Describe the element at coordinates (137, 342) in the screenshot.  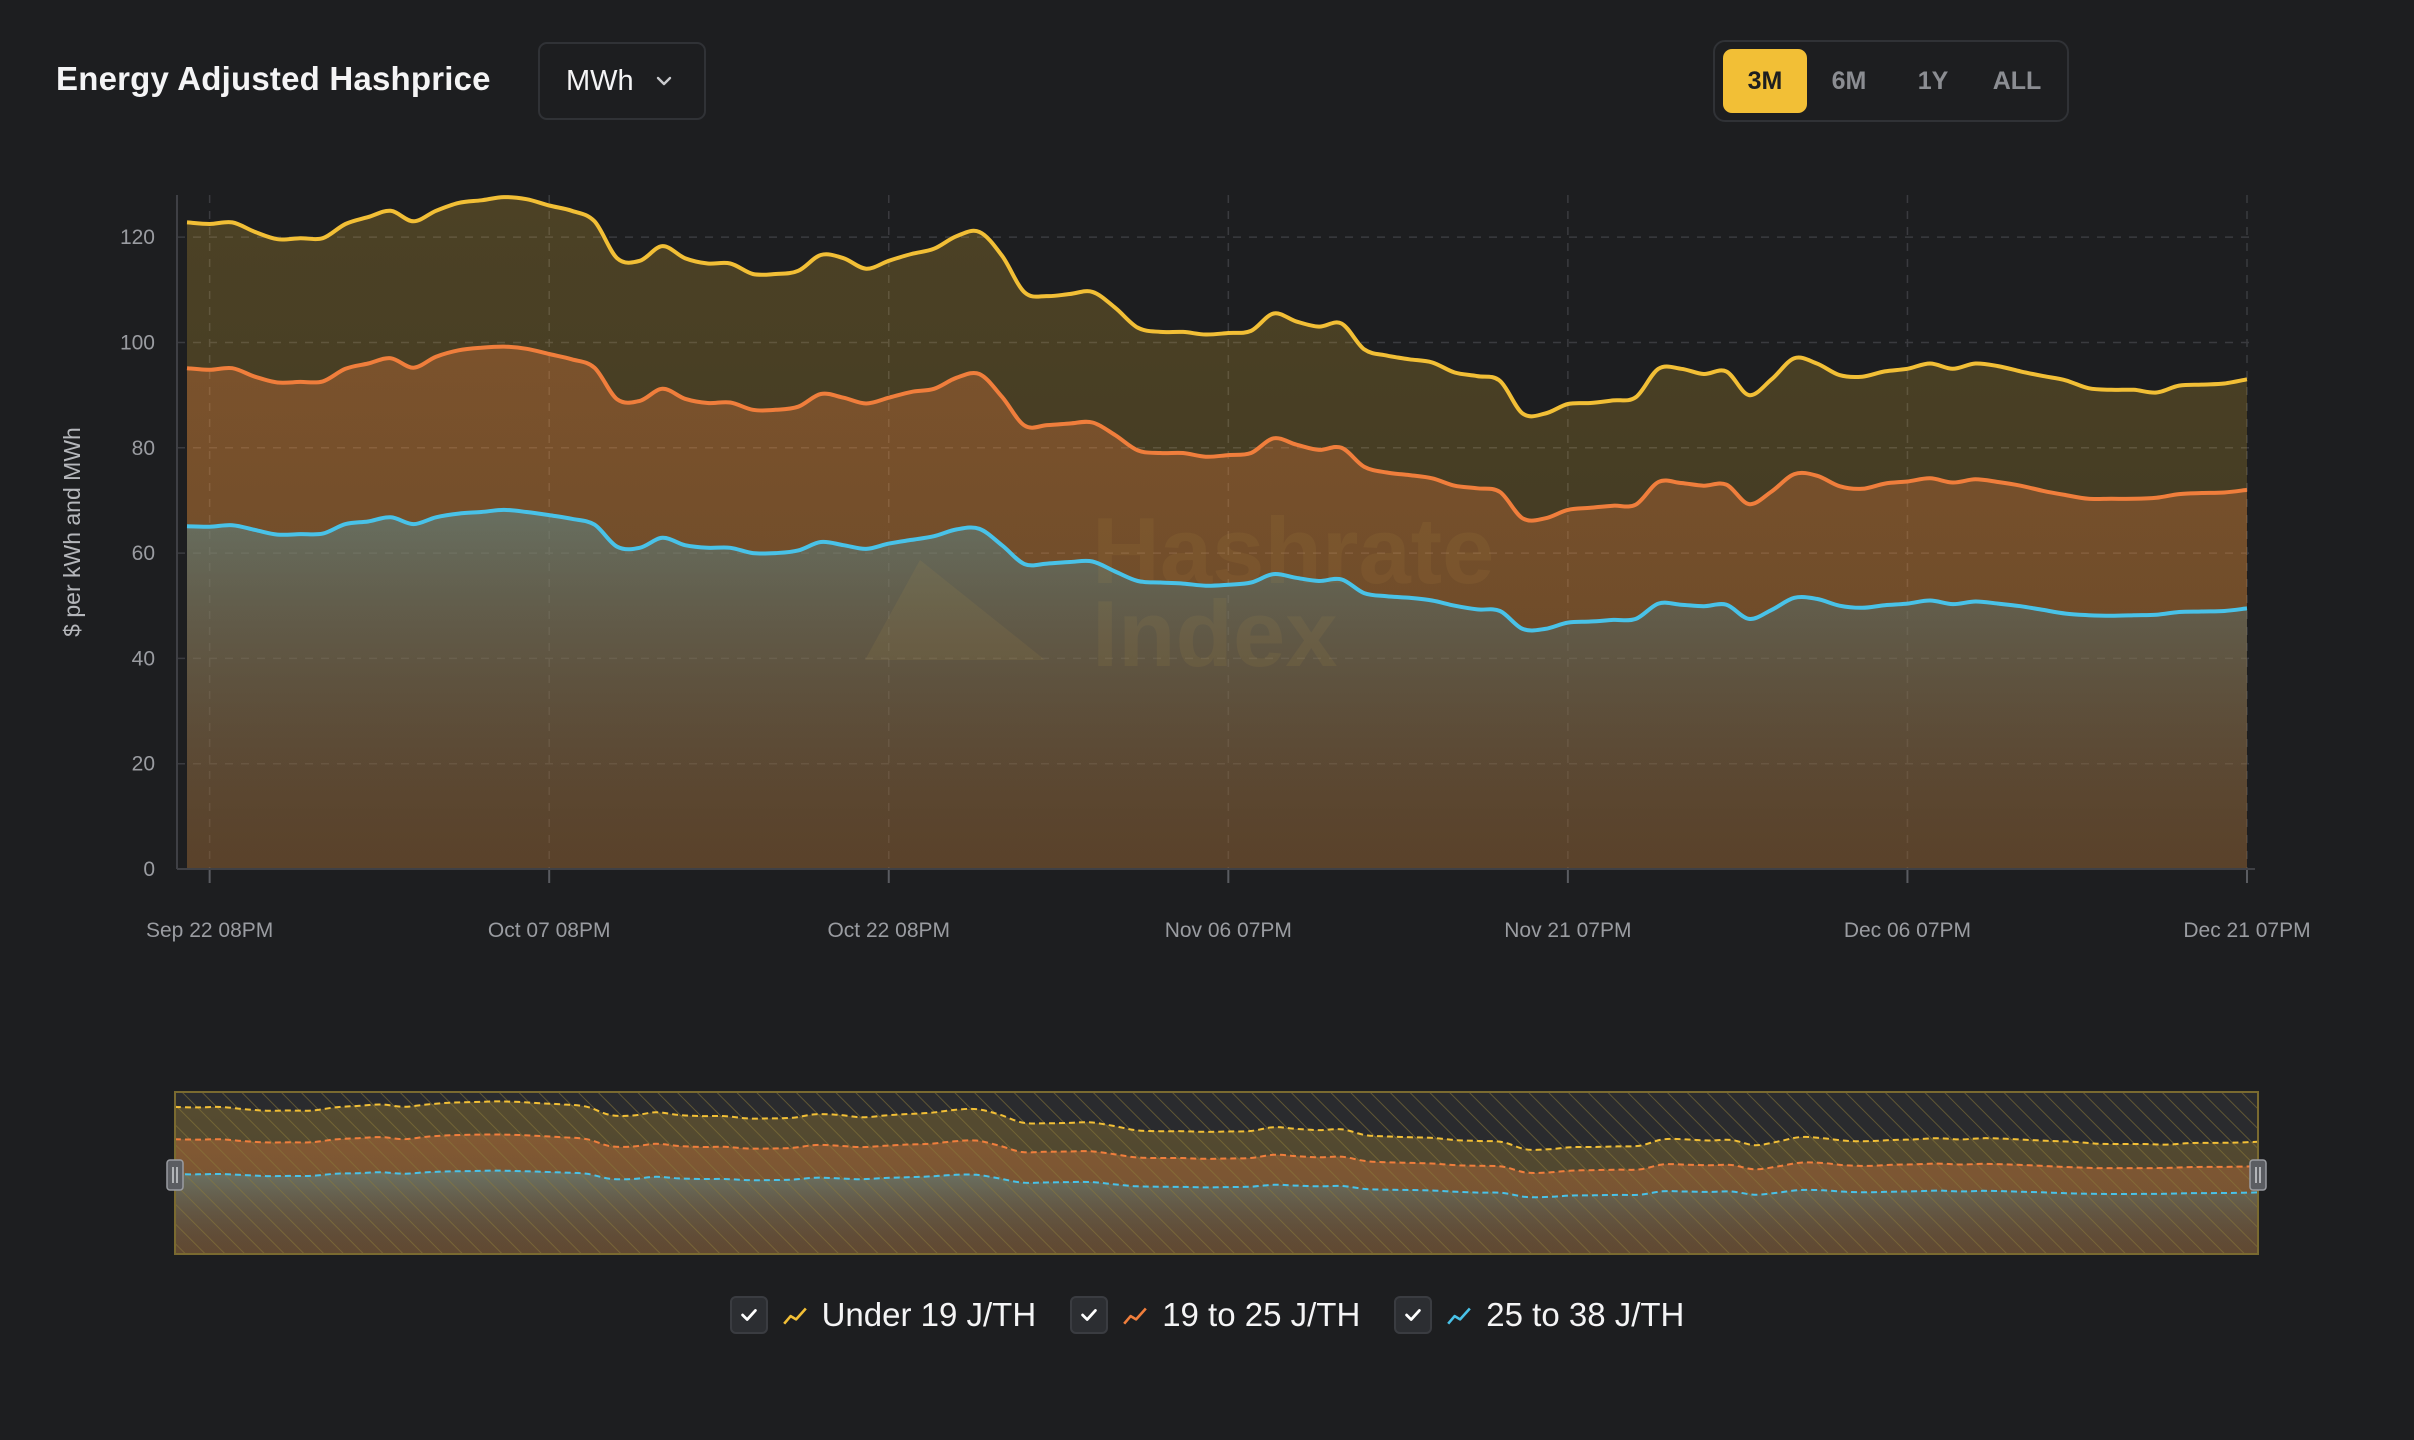
I see `y-tick-label: 100` at that location.